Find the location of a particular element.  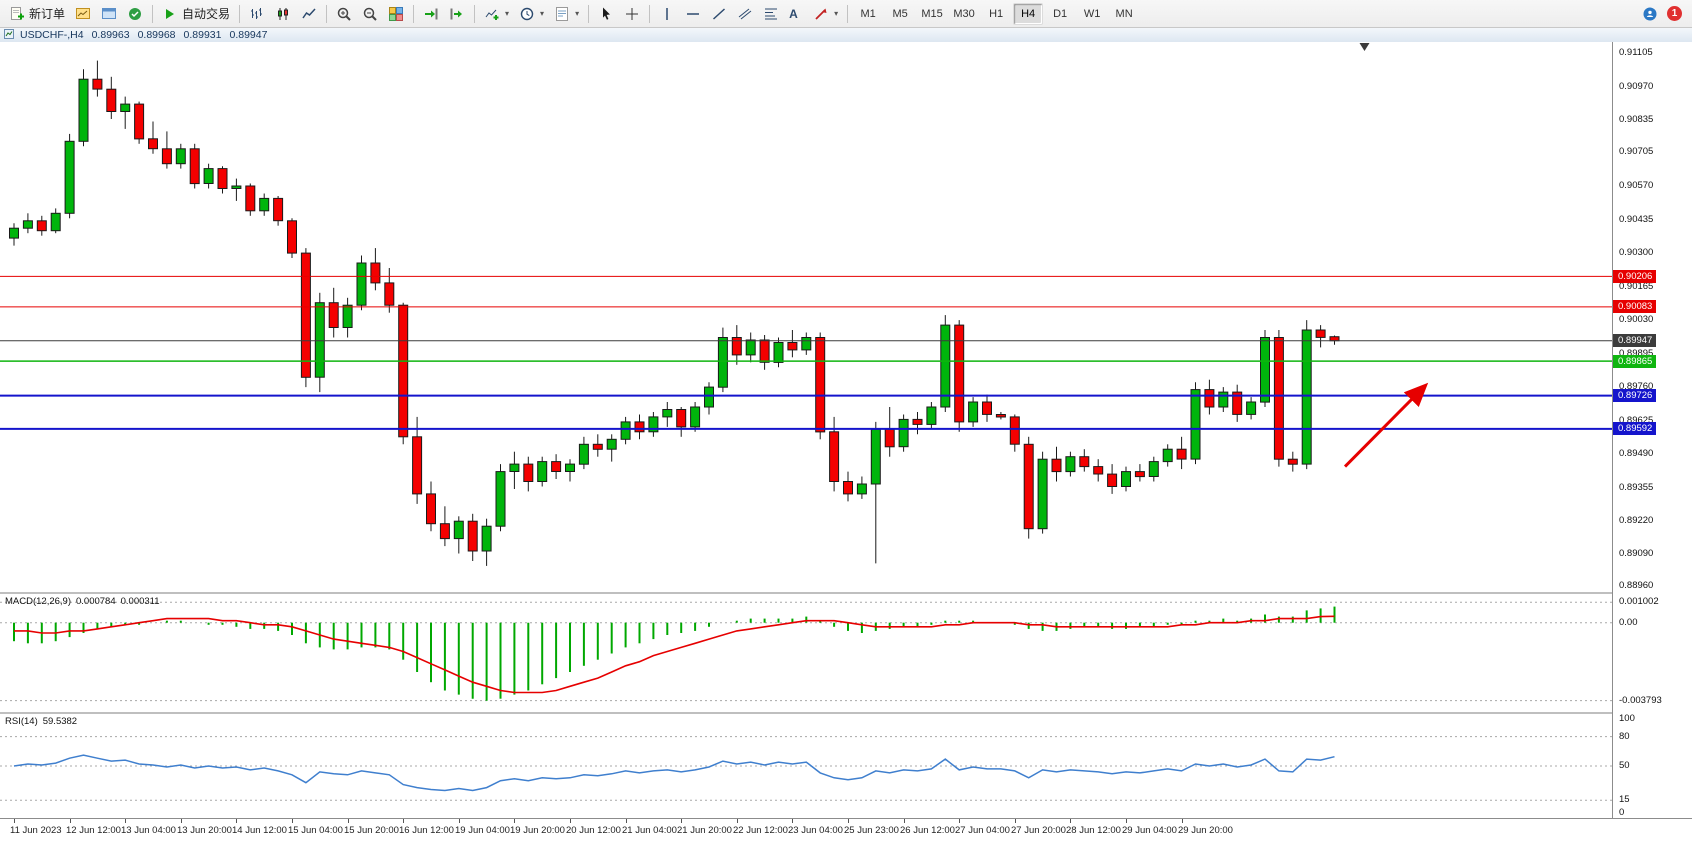

indicators-icon is located at coordinates (492, 14).